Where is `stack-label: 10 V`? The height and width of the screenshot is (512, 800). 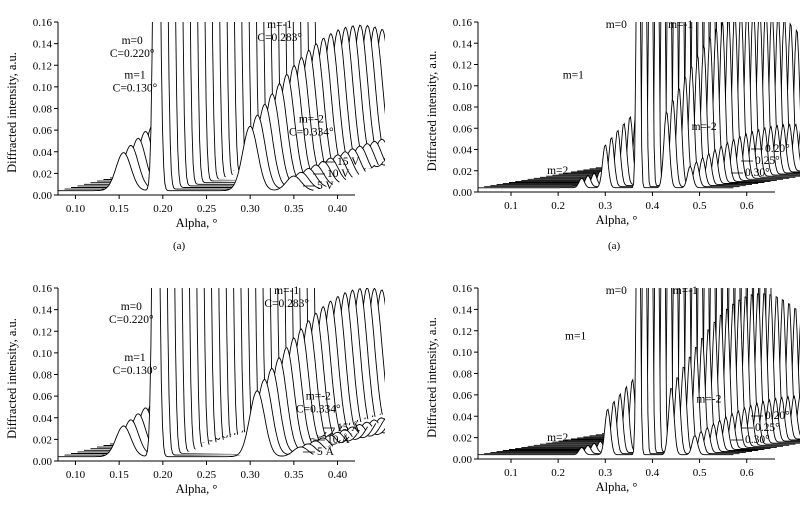
stack-label: 10 V is located at coordinates (338, 174).